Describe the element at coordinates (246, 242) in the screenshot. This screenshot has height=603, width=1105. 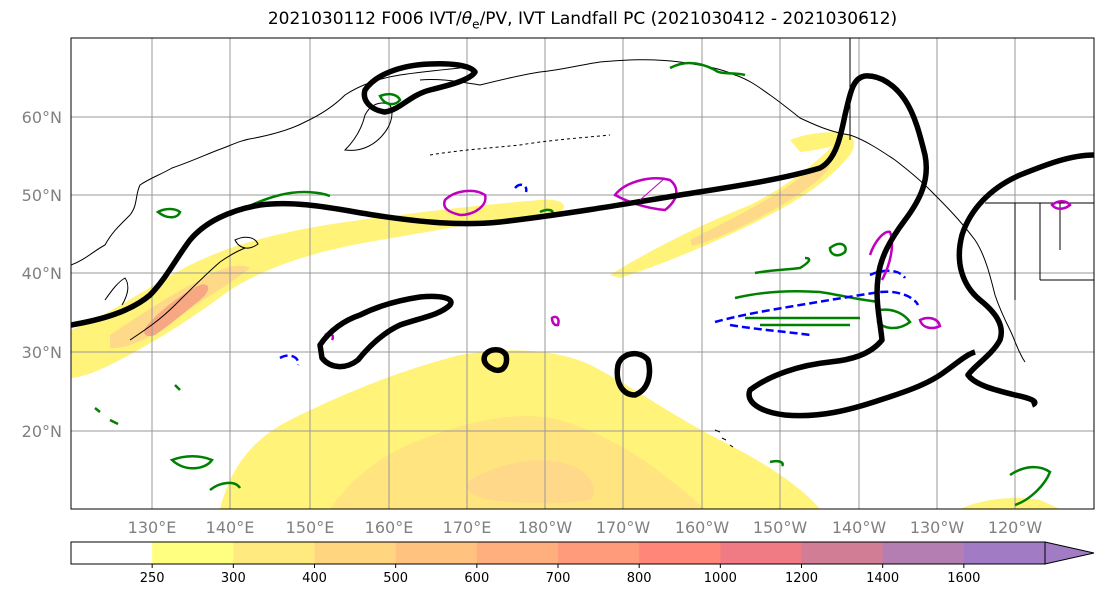
I see `coast-japan-hokkaido` at that location.